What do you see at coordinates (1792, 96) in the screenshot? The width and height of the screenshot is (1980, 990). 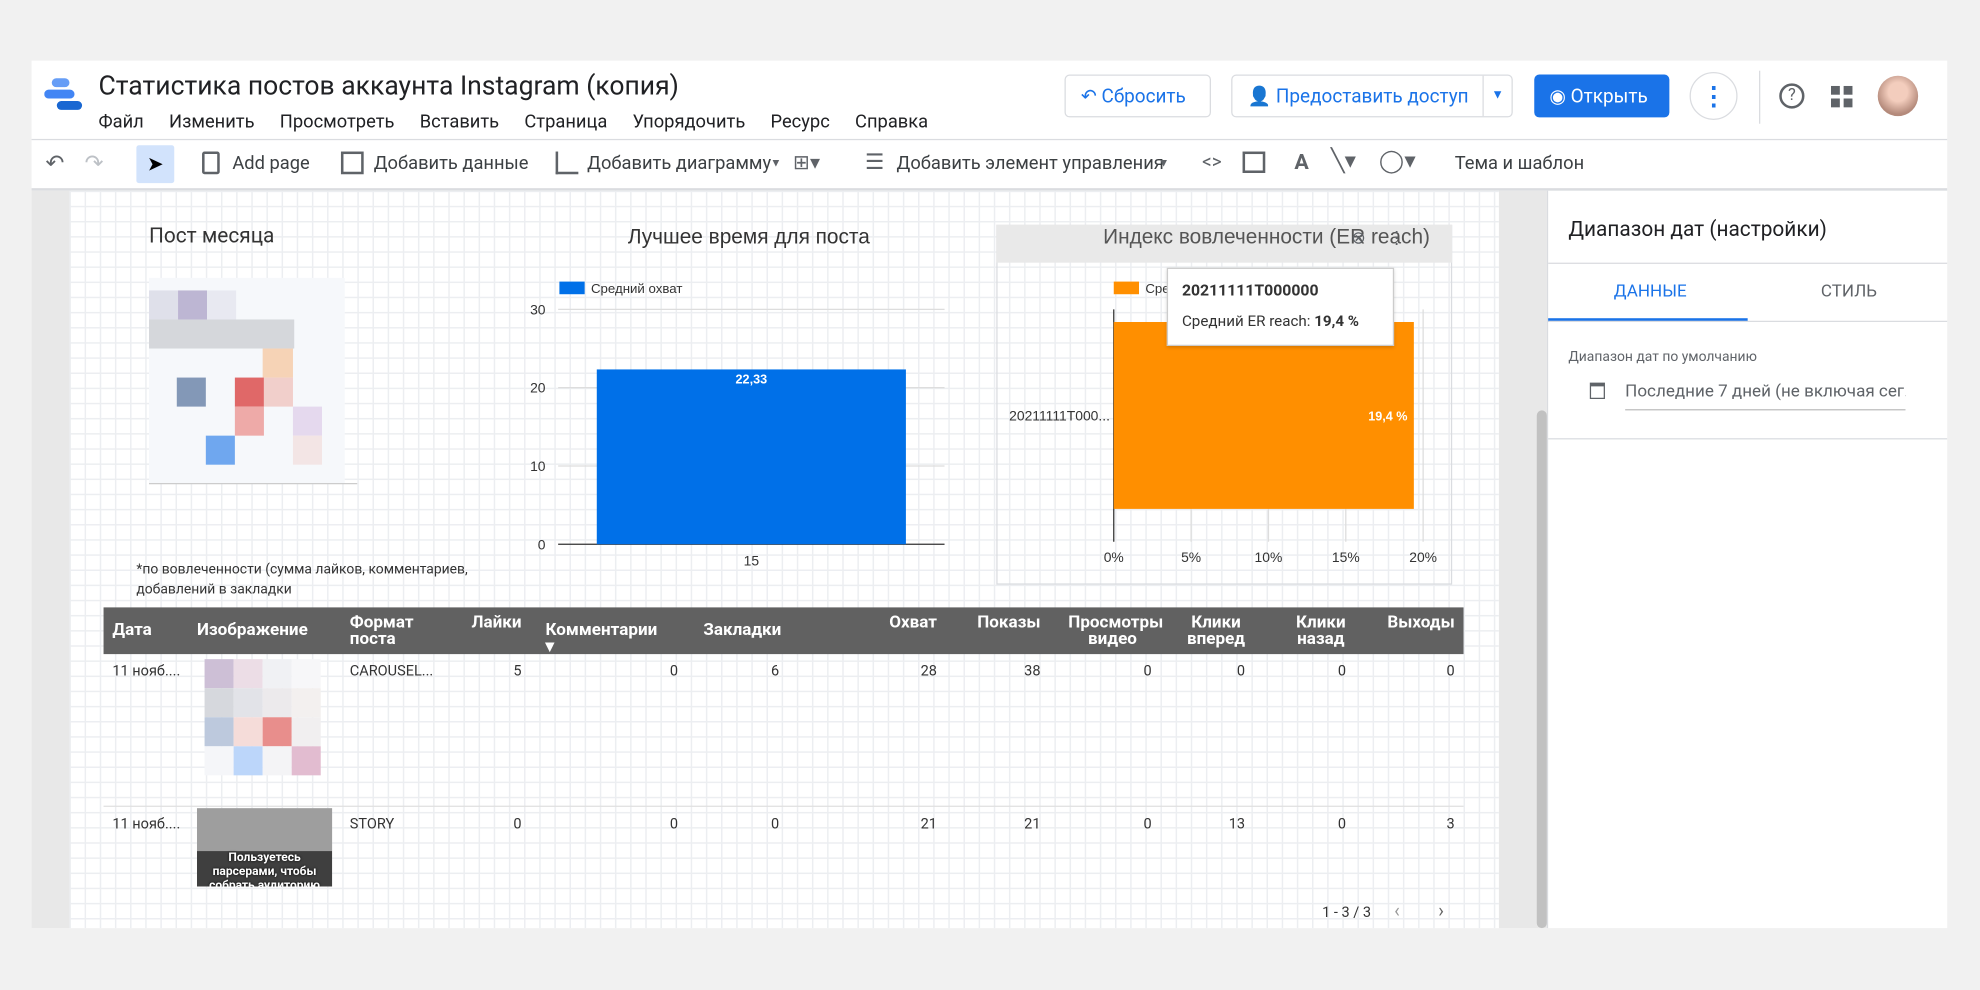 I see `help-icon: ?` at bounding box center [1792, 96].